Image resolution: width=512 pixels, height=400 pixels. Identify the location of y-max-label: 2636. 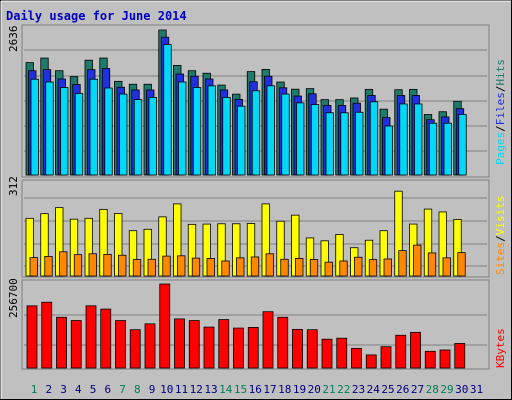
(13, 39).